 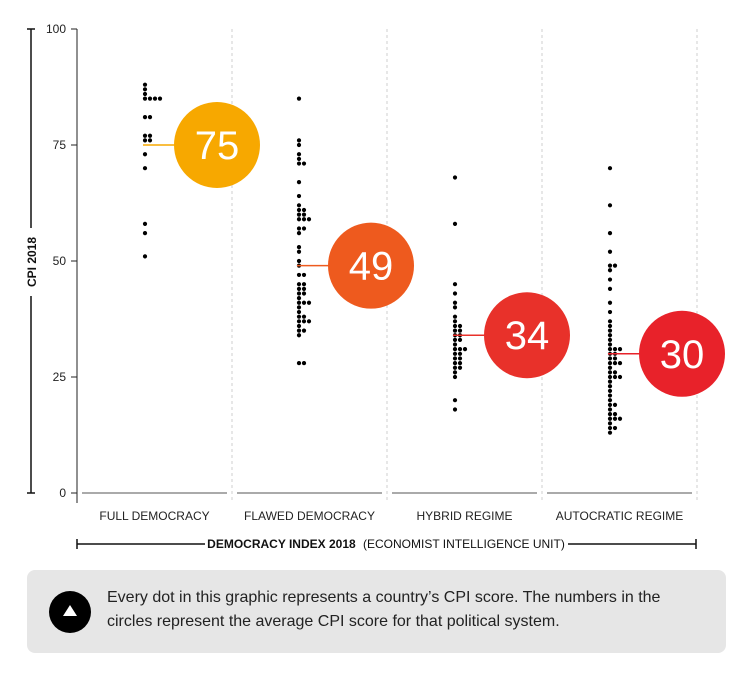 I want to click on category-label: AUTOCRATIC REGIME, so click(x=620, y=516).